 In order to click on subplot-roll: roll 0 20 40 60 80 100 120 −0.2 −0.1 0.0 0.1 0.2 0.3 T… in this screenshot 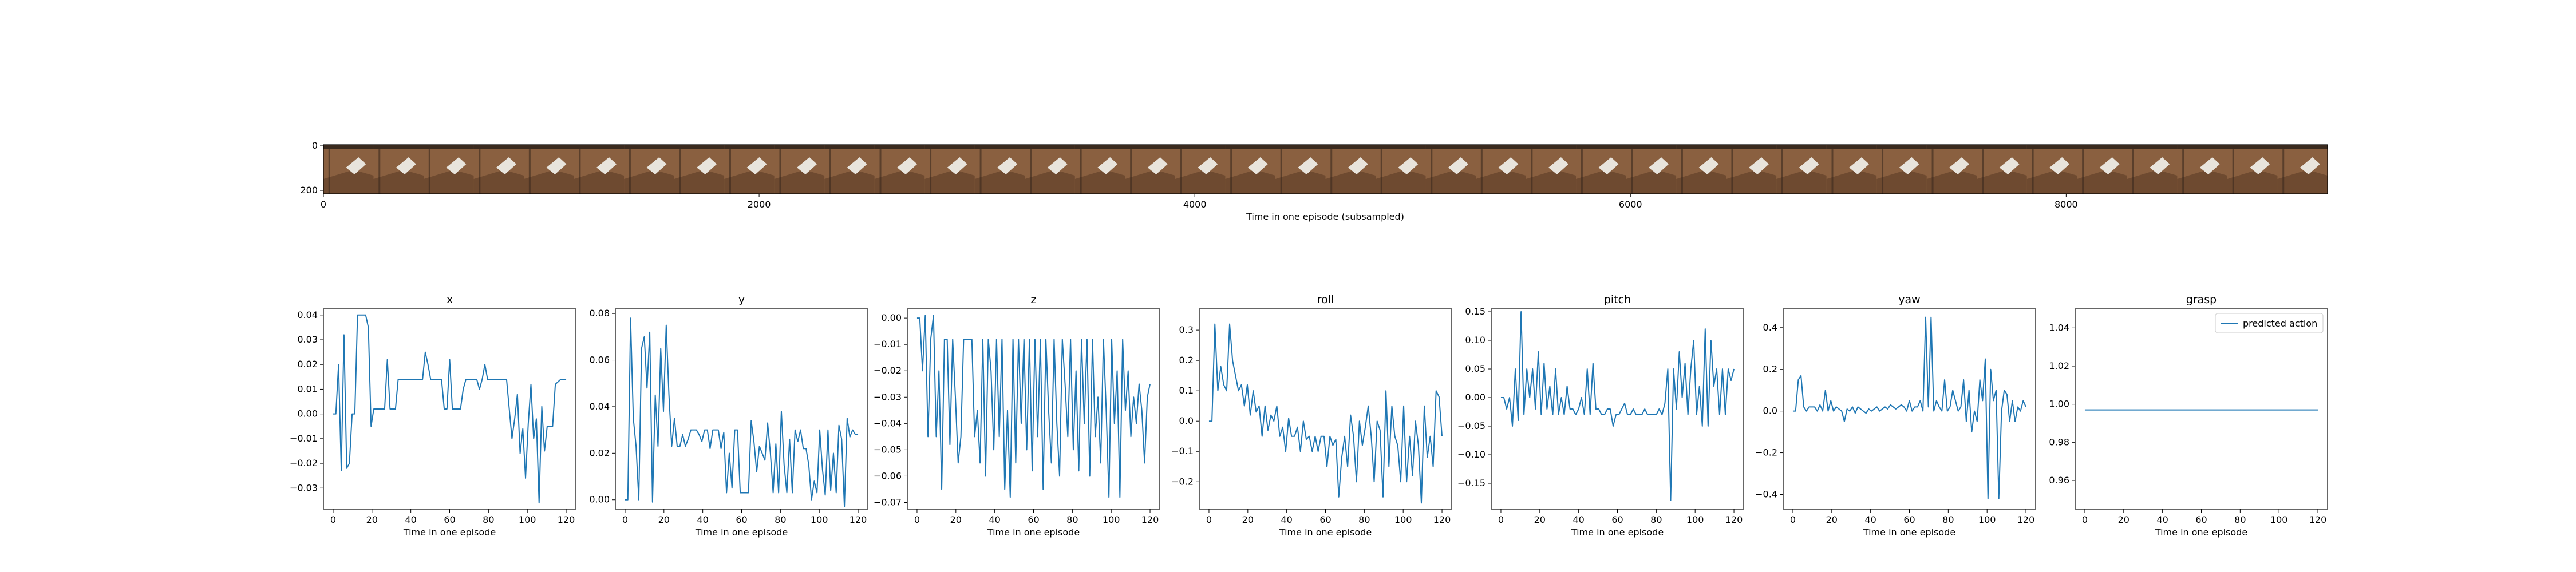, I will do `click(1311, 415)`.